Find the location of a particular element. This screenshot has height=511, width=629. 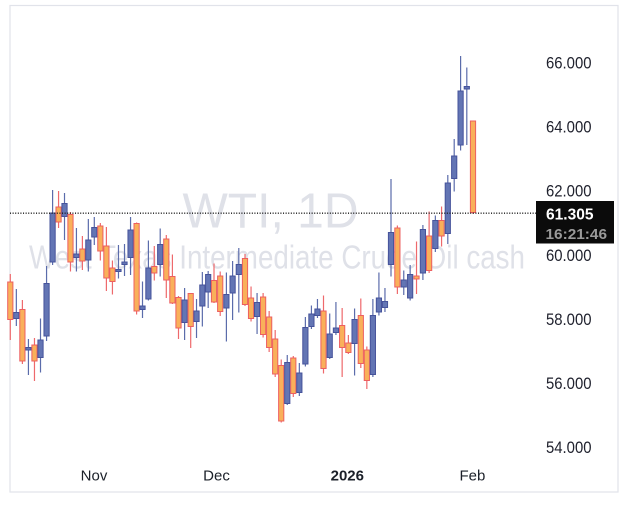

svg-text: 54.000 is located at coordinates (569, 448).